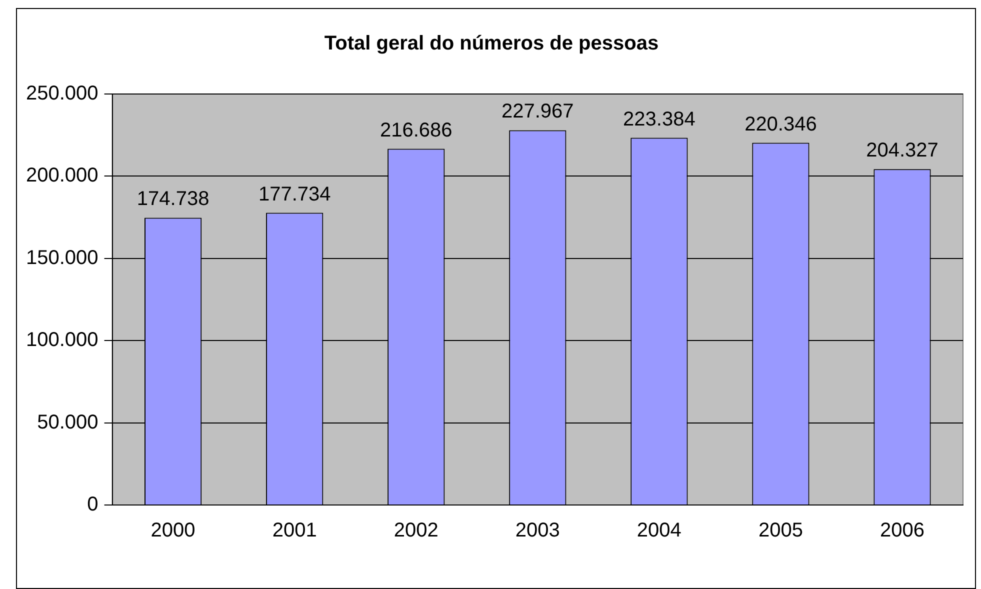 This screenshot has width=981, height=589. What do you see at coordinates (62, 93) in the screenshot?
I see `y-tick-label: 250.000` at bounding box center [62, 93].